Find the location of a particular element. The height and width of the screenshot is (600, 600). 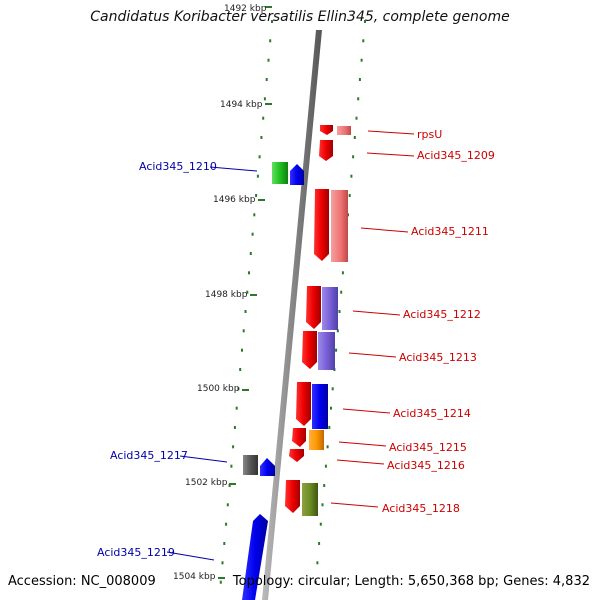

gene-acid345-1213-feature is located at coordinates (326, 351).